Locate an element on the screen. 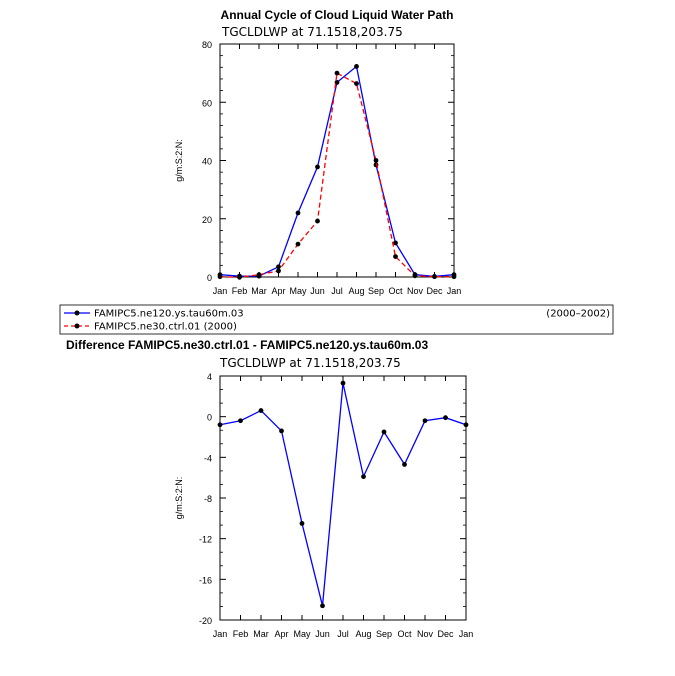 The width and height of the screenshot is (675, 676). top-chart-title: Annual Cycle of Cloud Liquid Water Path is located at coordinates (337, 15).